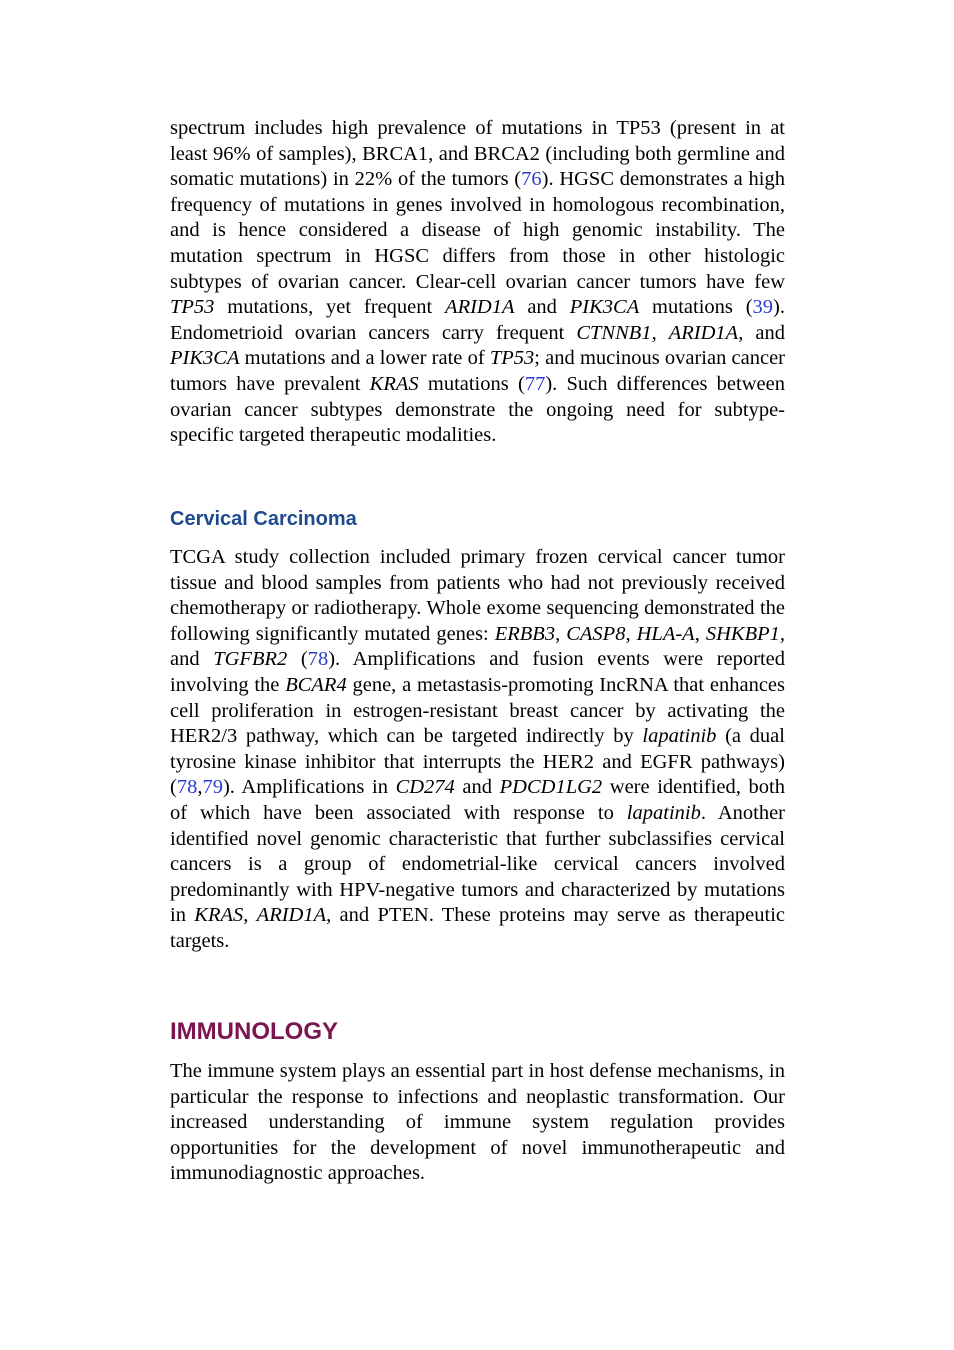 The width and height of the screenshot is (954, 1350). I want to click on italic-run: SHKBP1,, so click(745, 633).